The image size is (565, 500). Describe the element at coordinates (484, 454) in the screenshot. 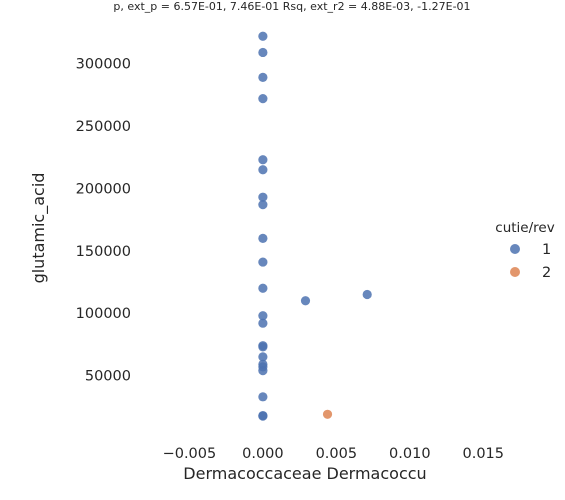

I see `x-tick-label: 0.015` at that location.